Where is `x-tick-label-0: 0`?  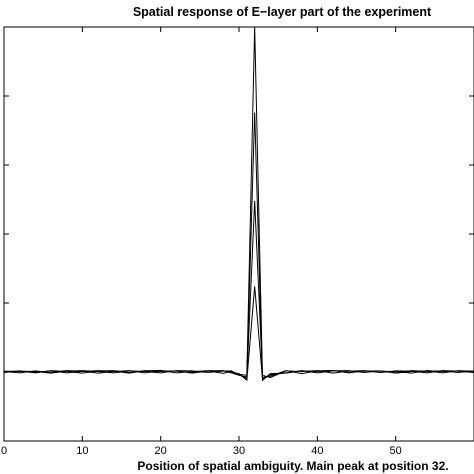 x-tick-label-0: 0 is located at coordinates (4, 451).